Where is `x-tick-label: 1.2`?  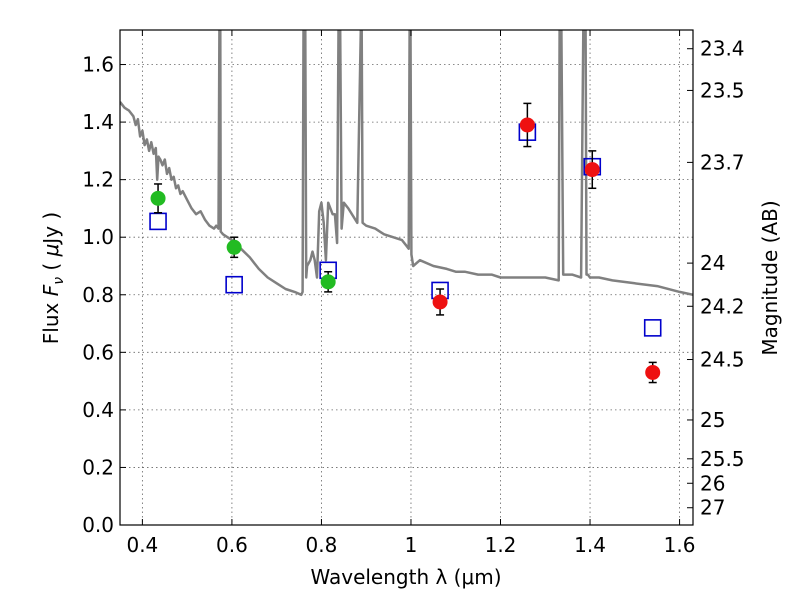 x-tick-label: 1.2 is located at coordinates (501, 545).